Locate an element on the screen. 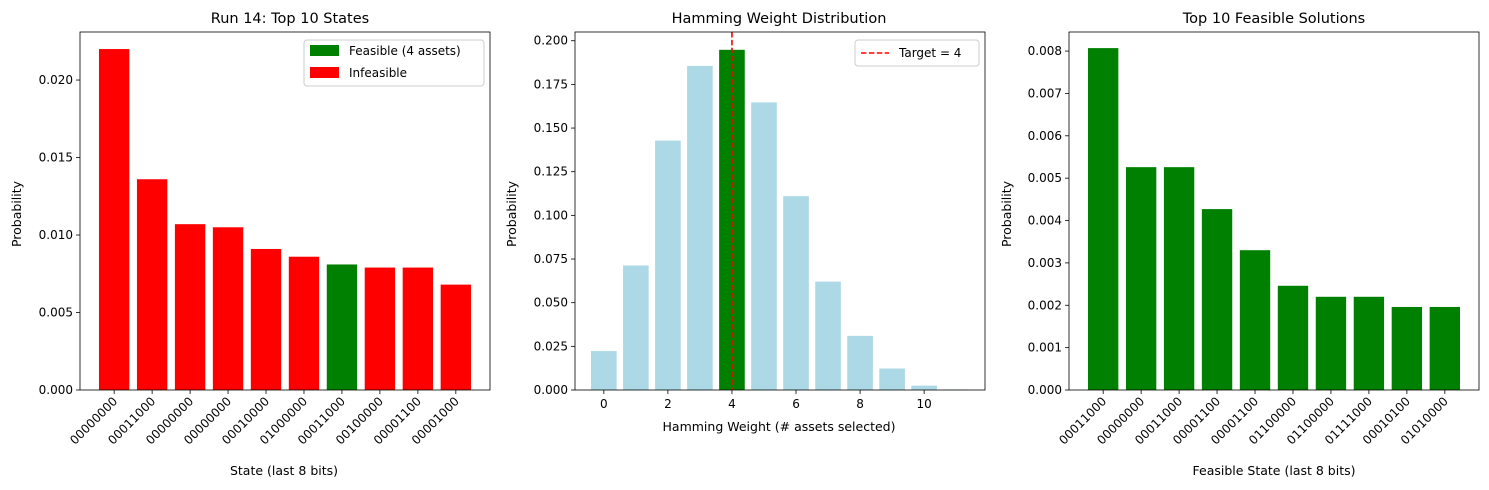 This screenshot has width=1489, height=490. y-tick-label: 0.015 is located at coordinates (56, 158).